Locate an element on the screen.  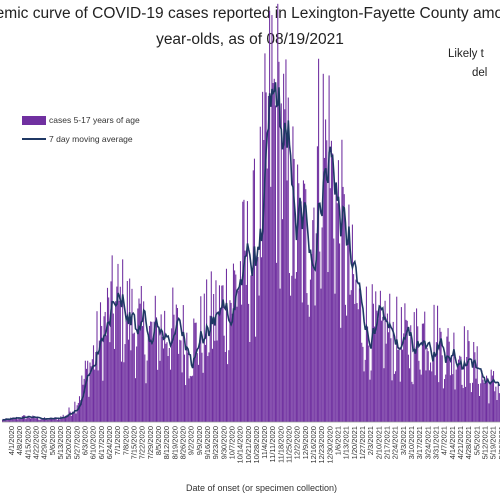
x-tick-label: 5/20/2020 is located at coordinates (68, 442).